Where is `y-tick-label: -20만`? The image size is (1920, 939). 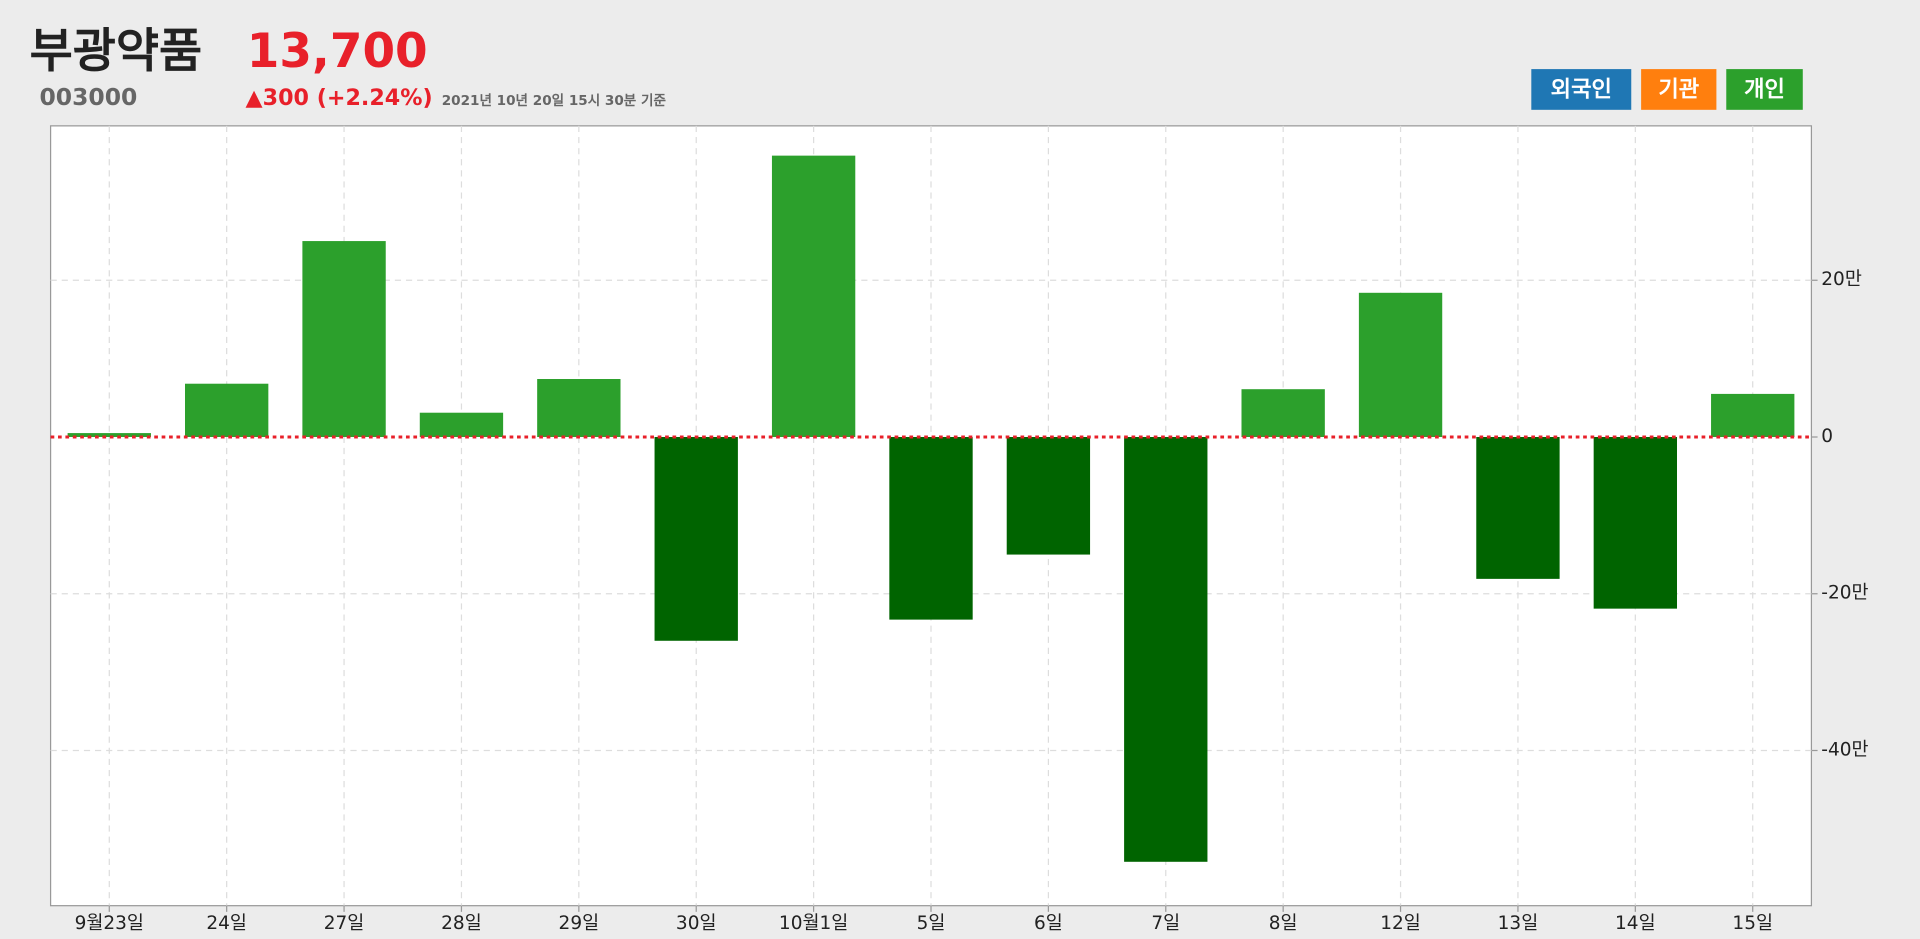
y-tick-label: -20만 is located at coordinates (1844, 593).